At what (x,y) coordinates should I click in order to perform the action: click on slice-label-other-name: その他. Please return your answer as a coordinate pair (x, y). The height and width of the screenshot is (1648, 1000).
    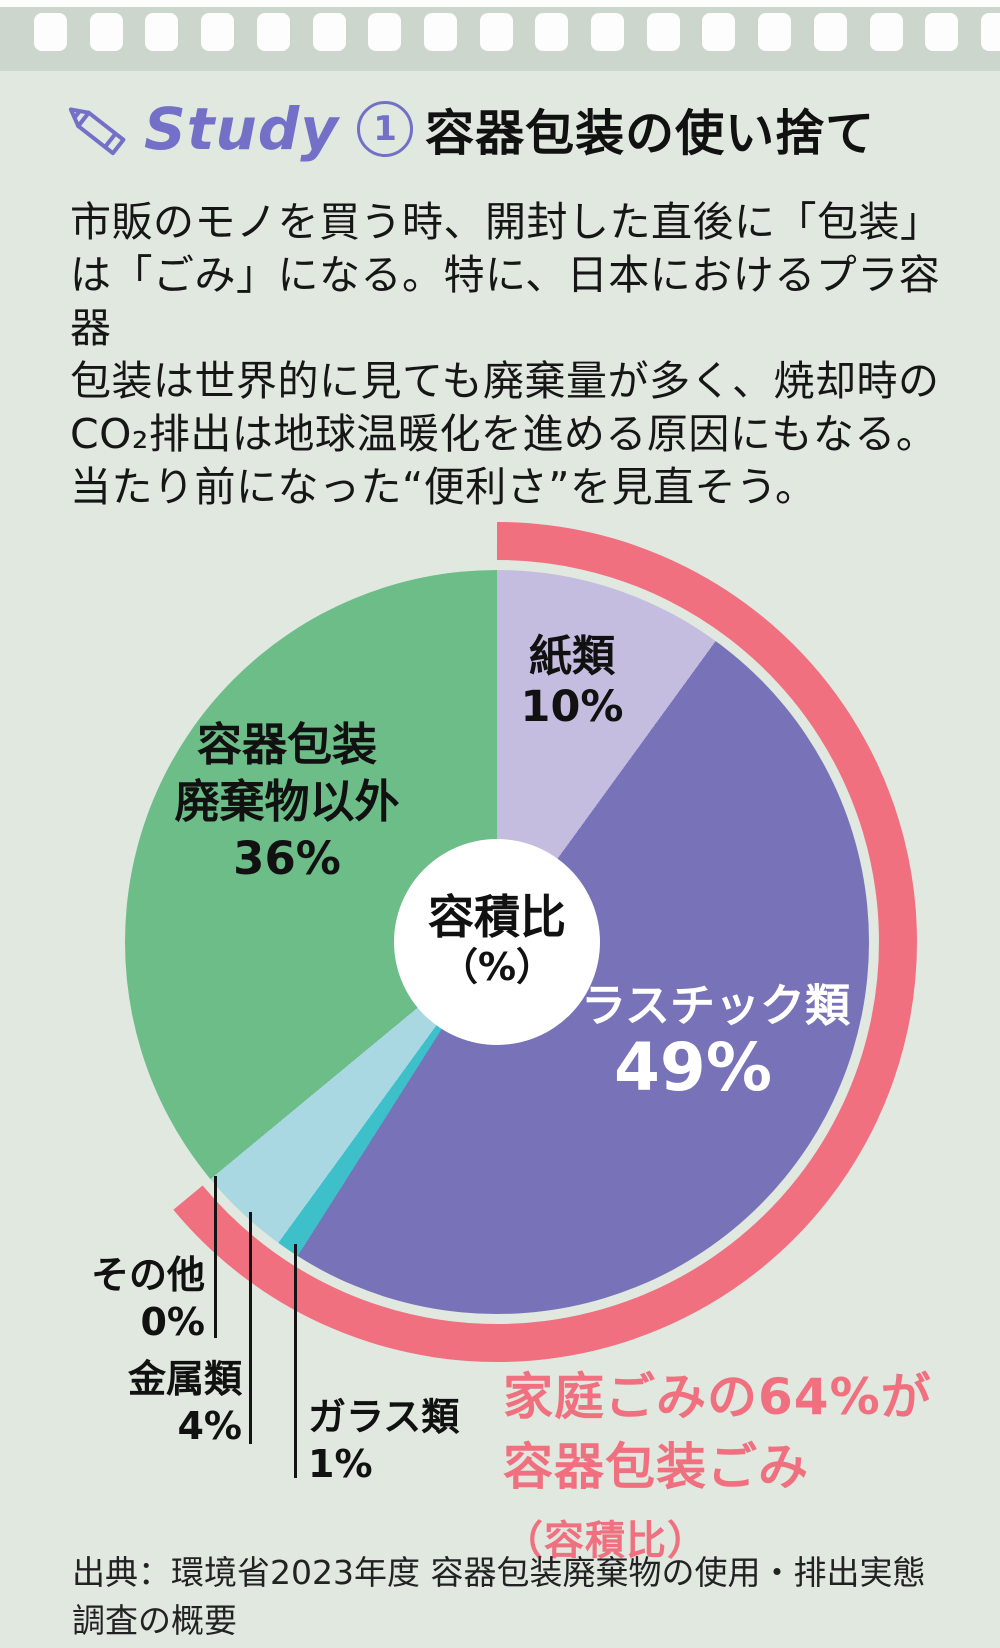
    Looking at the image, I should click on (147, 1275).